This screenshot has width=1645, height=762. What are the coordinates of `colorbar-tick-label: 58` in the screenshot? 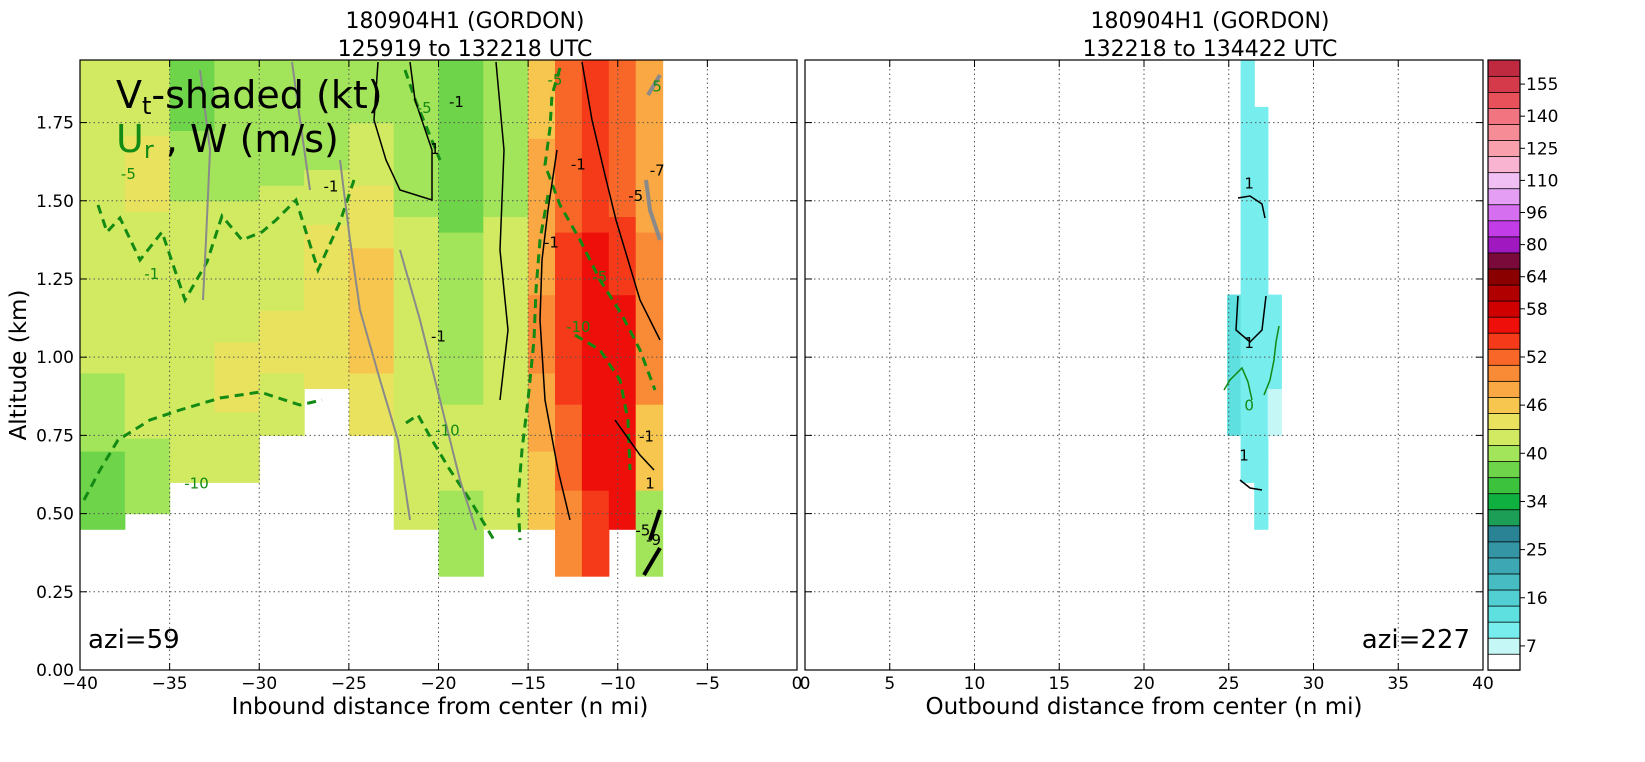 It's located at (1537, 310).